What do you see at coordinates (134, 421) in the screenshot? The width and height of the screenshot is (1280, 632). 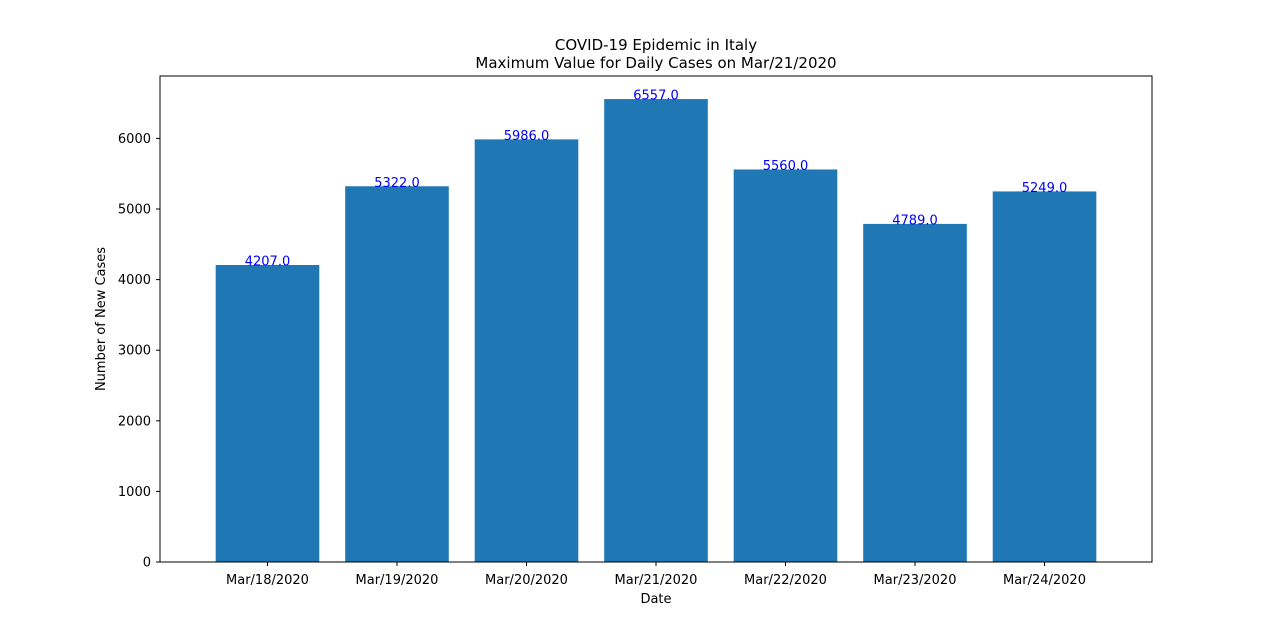 I see `y-tick-label: 2000` at bounding box center [134, 421].